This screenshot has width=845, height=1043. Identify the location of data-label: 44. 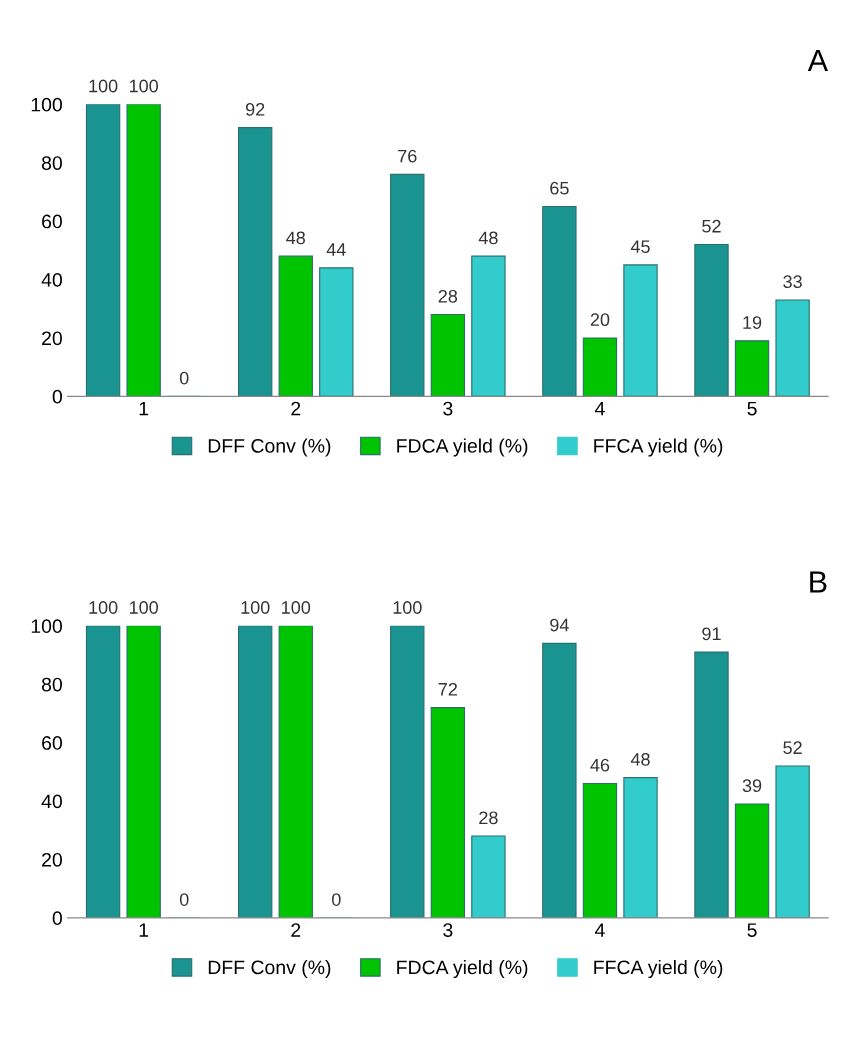
(336, 249).